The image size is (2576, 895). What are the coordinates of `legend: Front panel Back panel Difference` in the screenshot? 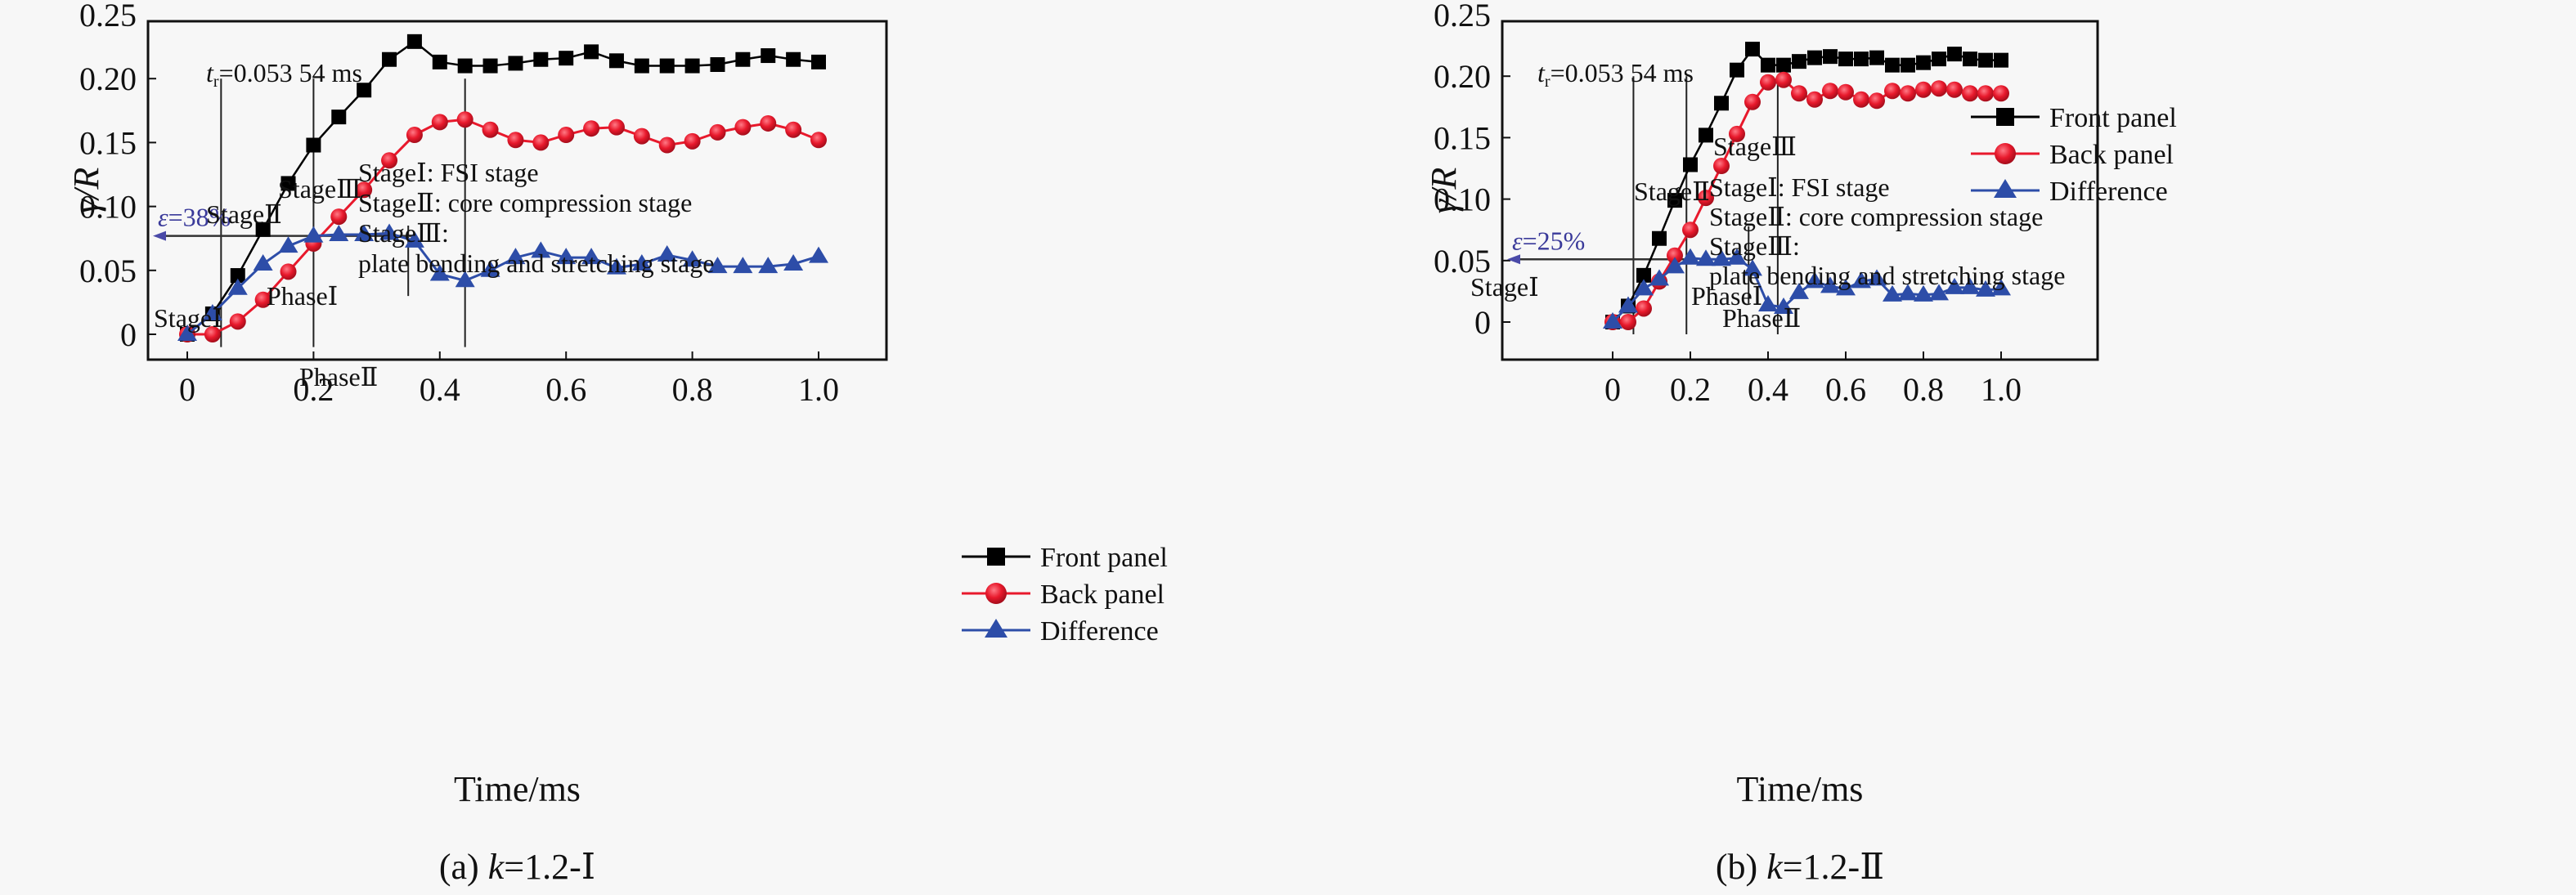 It's located at (2074, 155).